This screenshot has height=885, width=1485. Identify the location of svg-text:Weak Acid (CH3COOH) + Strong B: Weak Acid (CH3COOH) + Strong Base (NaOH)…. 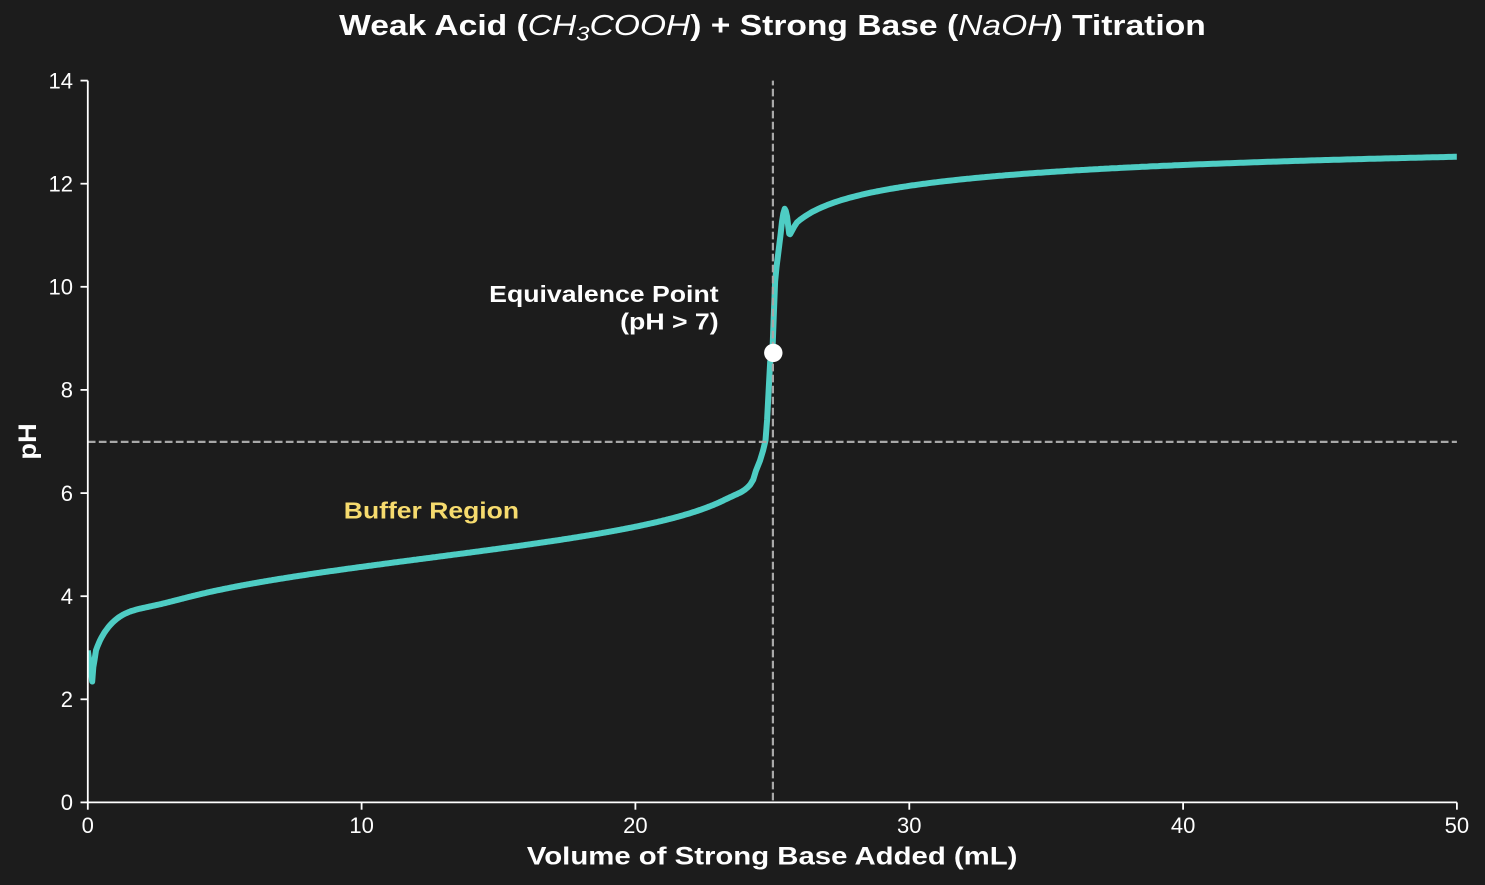
(772, 27).